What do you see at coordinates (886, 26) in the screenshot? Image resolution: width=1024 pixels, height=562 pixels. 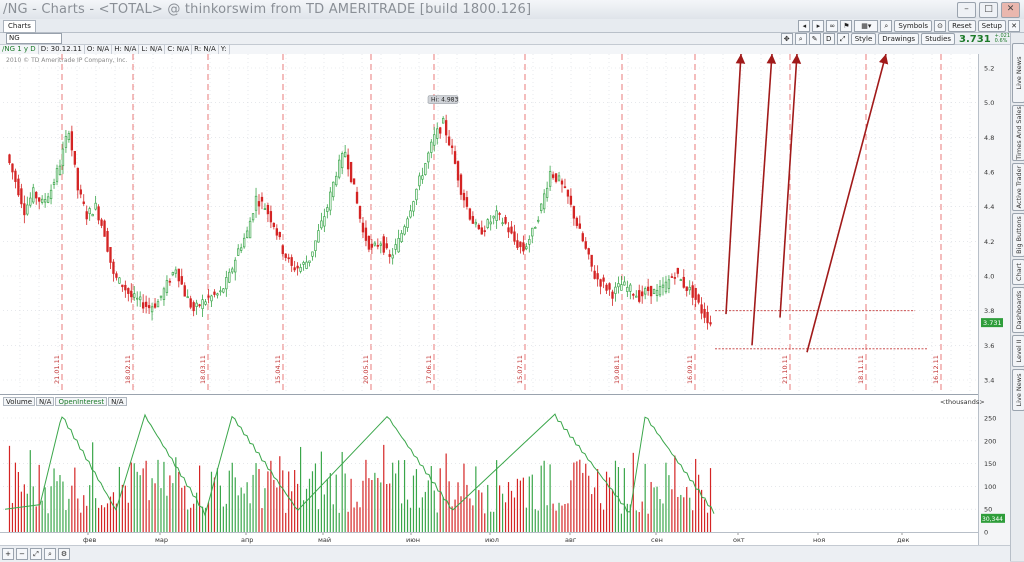 I see `zoom-icon: ⌕` at bounding box center [886, 26].